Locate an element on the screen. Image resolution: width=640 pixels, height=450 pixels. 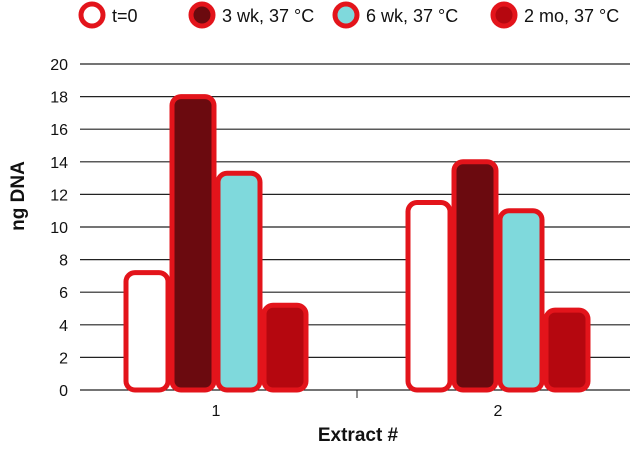
legend-label-2: 3 wk, 37 °C is located at coordinates (268, 16).